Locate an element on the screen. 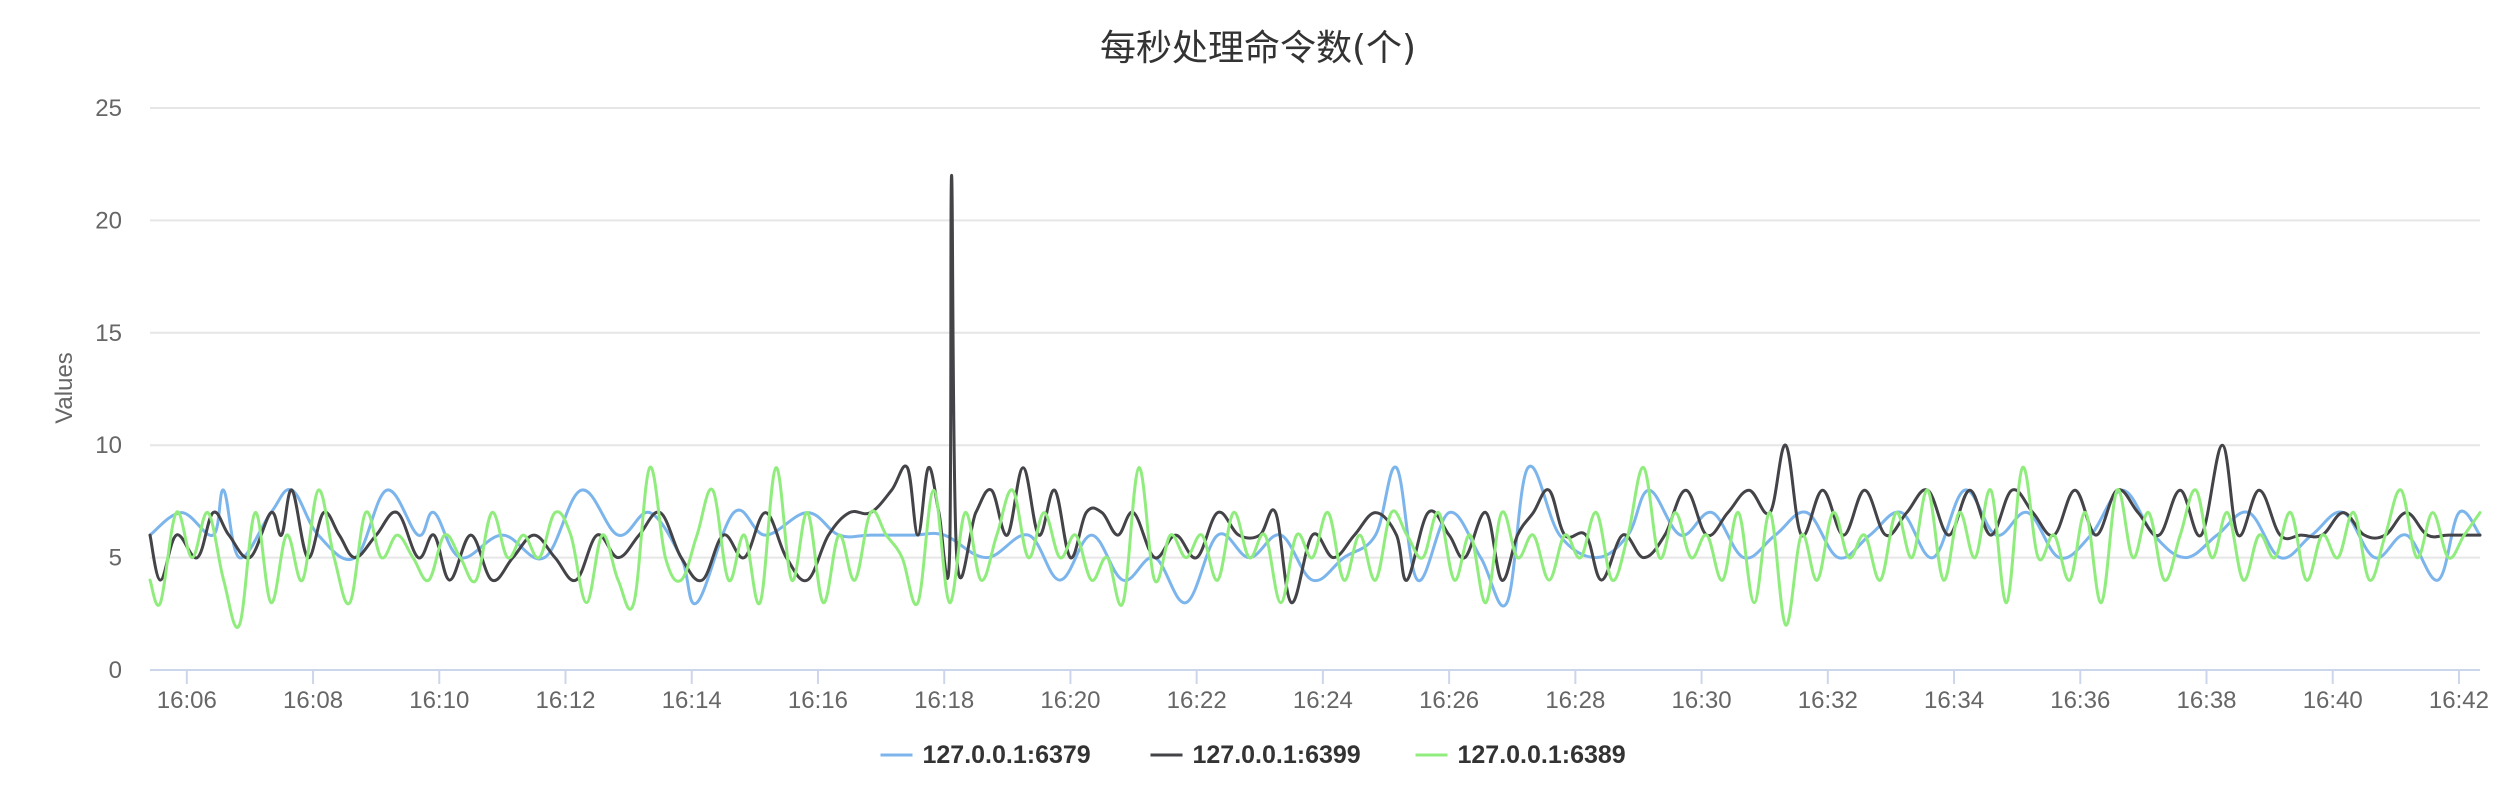 This screenshot has width=2516, height=806. legend-item-1: 127.0.0.1:6379 is located at coordinates (985, 755).